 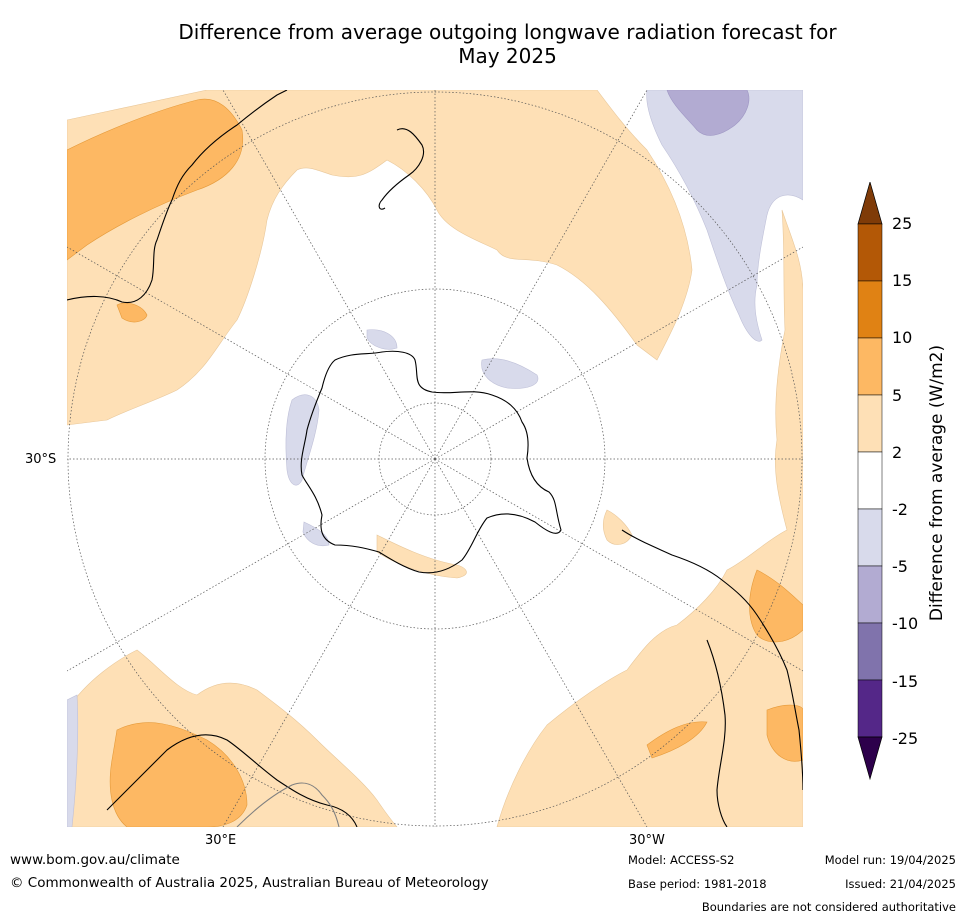 What do you see at coordinates (401, 169) in the screenshot?
I see `new-zealand-coastline` at bounding box center [401, 169].